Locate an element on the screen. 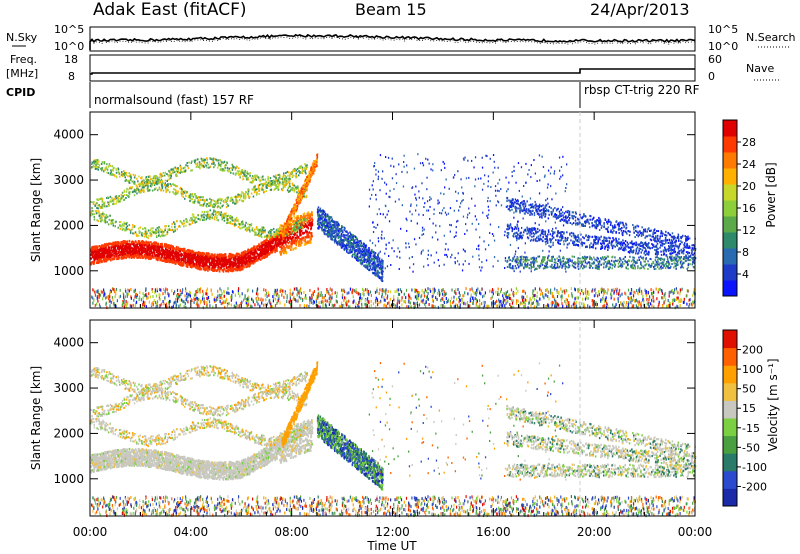 The width and height of the screenshot is (800, 554). beam-title: Beam 15 is located at coordinates (391, 9).